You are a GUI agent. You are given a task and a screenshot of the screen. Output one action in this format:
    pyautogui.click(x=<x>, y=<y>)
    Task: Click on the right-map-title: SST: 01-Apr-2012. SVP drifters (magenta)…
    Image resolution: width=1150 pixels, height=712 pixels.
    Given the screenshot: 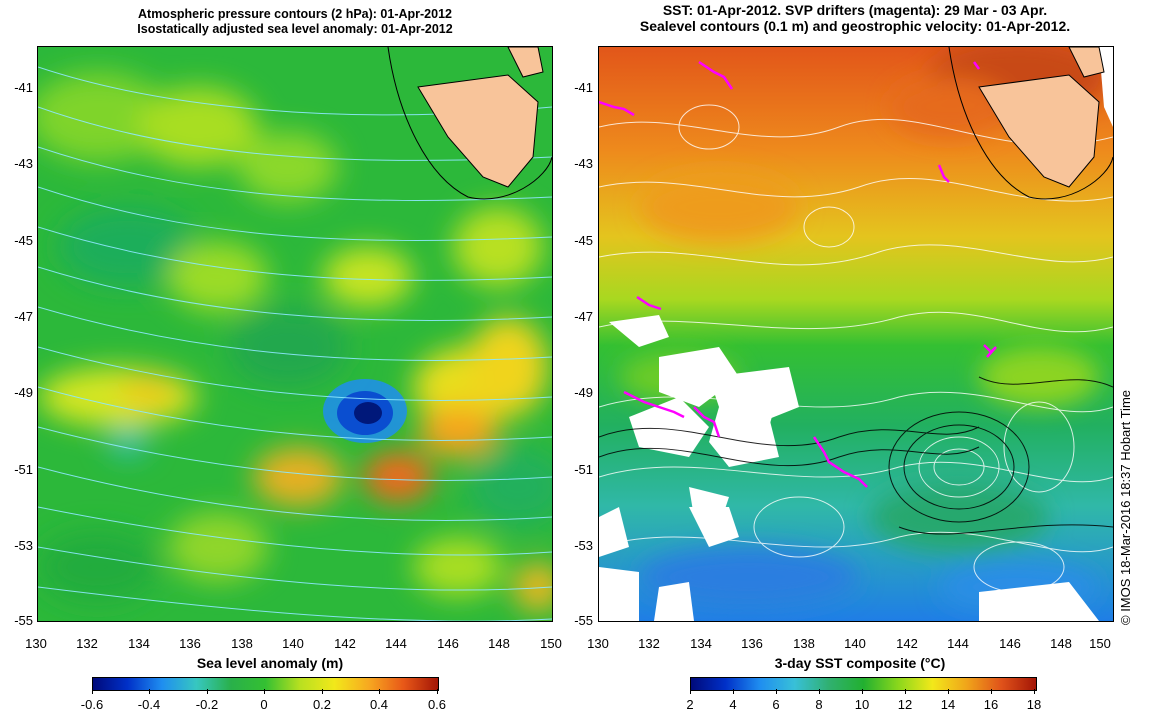 What is the action you would take?
    pyautogui.click(x=855, y=18)
    